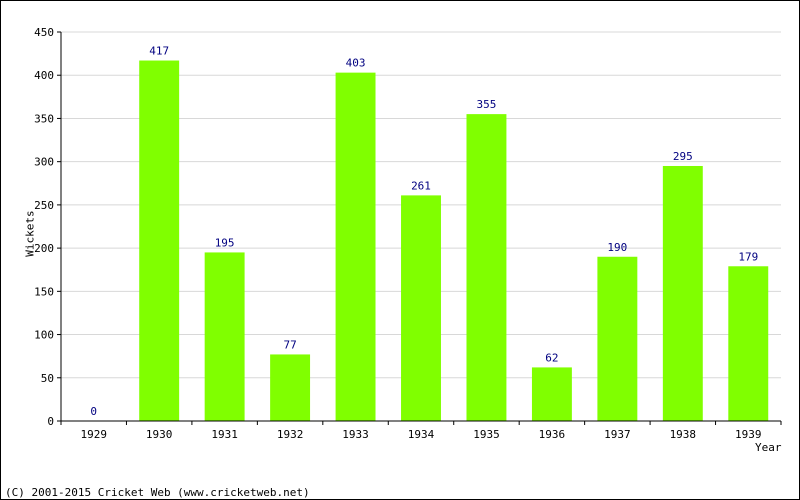 Image resolution: width=800 pixels, height=500 pixels. I want to click on y-tick-label: 50, so click(47, 378).